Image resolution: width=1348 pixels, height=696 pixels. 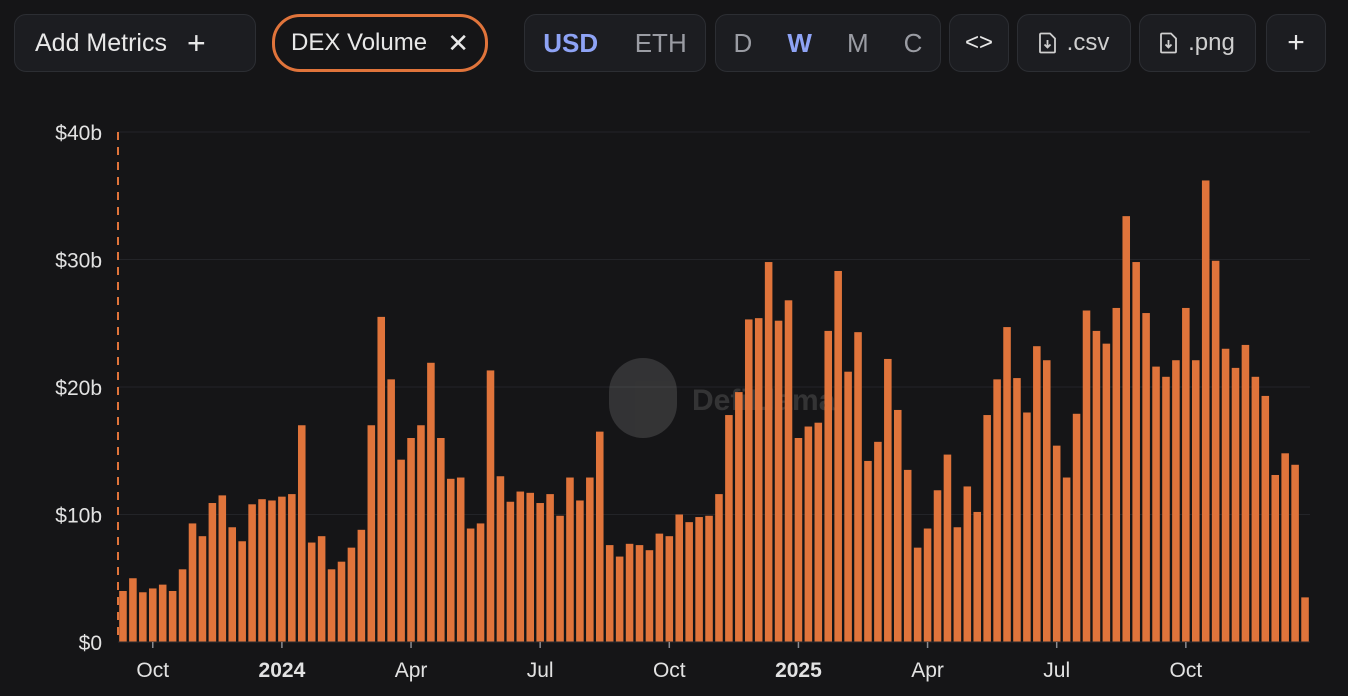 What do you see at coordinates (799, 42) in the screenshot?
I see `period-option-week: W` at bounding box center [799, 42].